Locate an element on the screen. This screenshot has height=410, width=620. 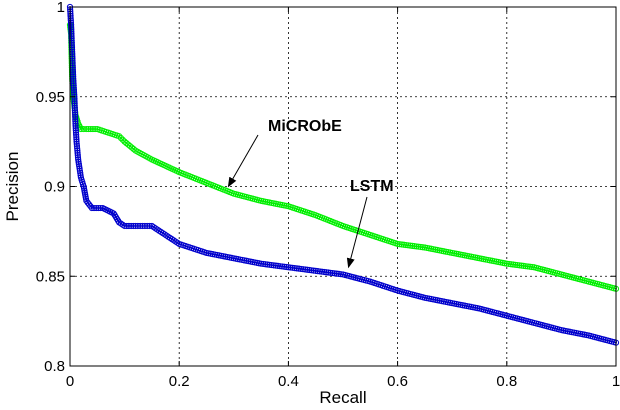
annotation-arrow is located at coordinates (243, 161).